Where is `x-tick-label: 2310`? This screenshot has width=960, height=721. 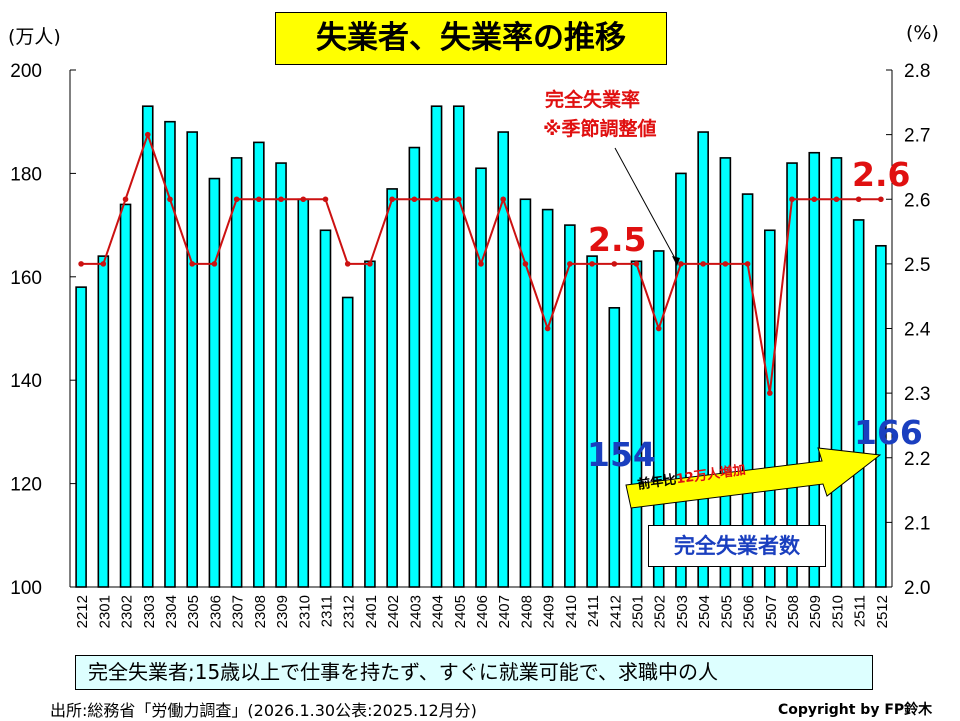 x-tick-label: 2310 is located at coordinates (304, 611).